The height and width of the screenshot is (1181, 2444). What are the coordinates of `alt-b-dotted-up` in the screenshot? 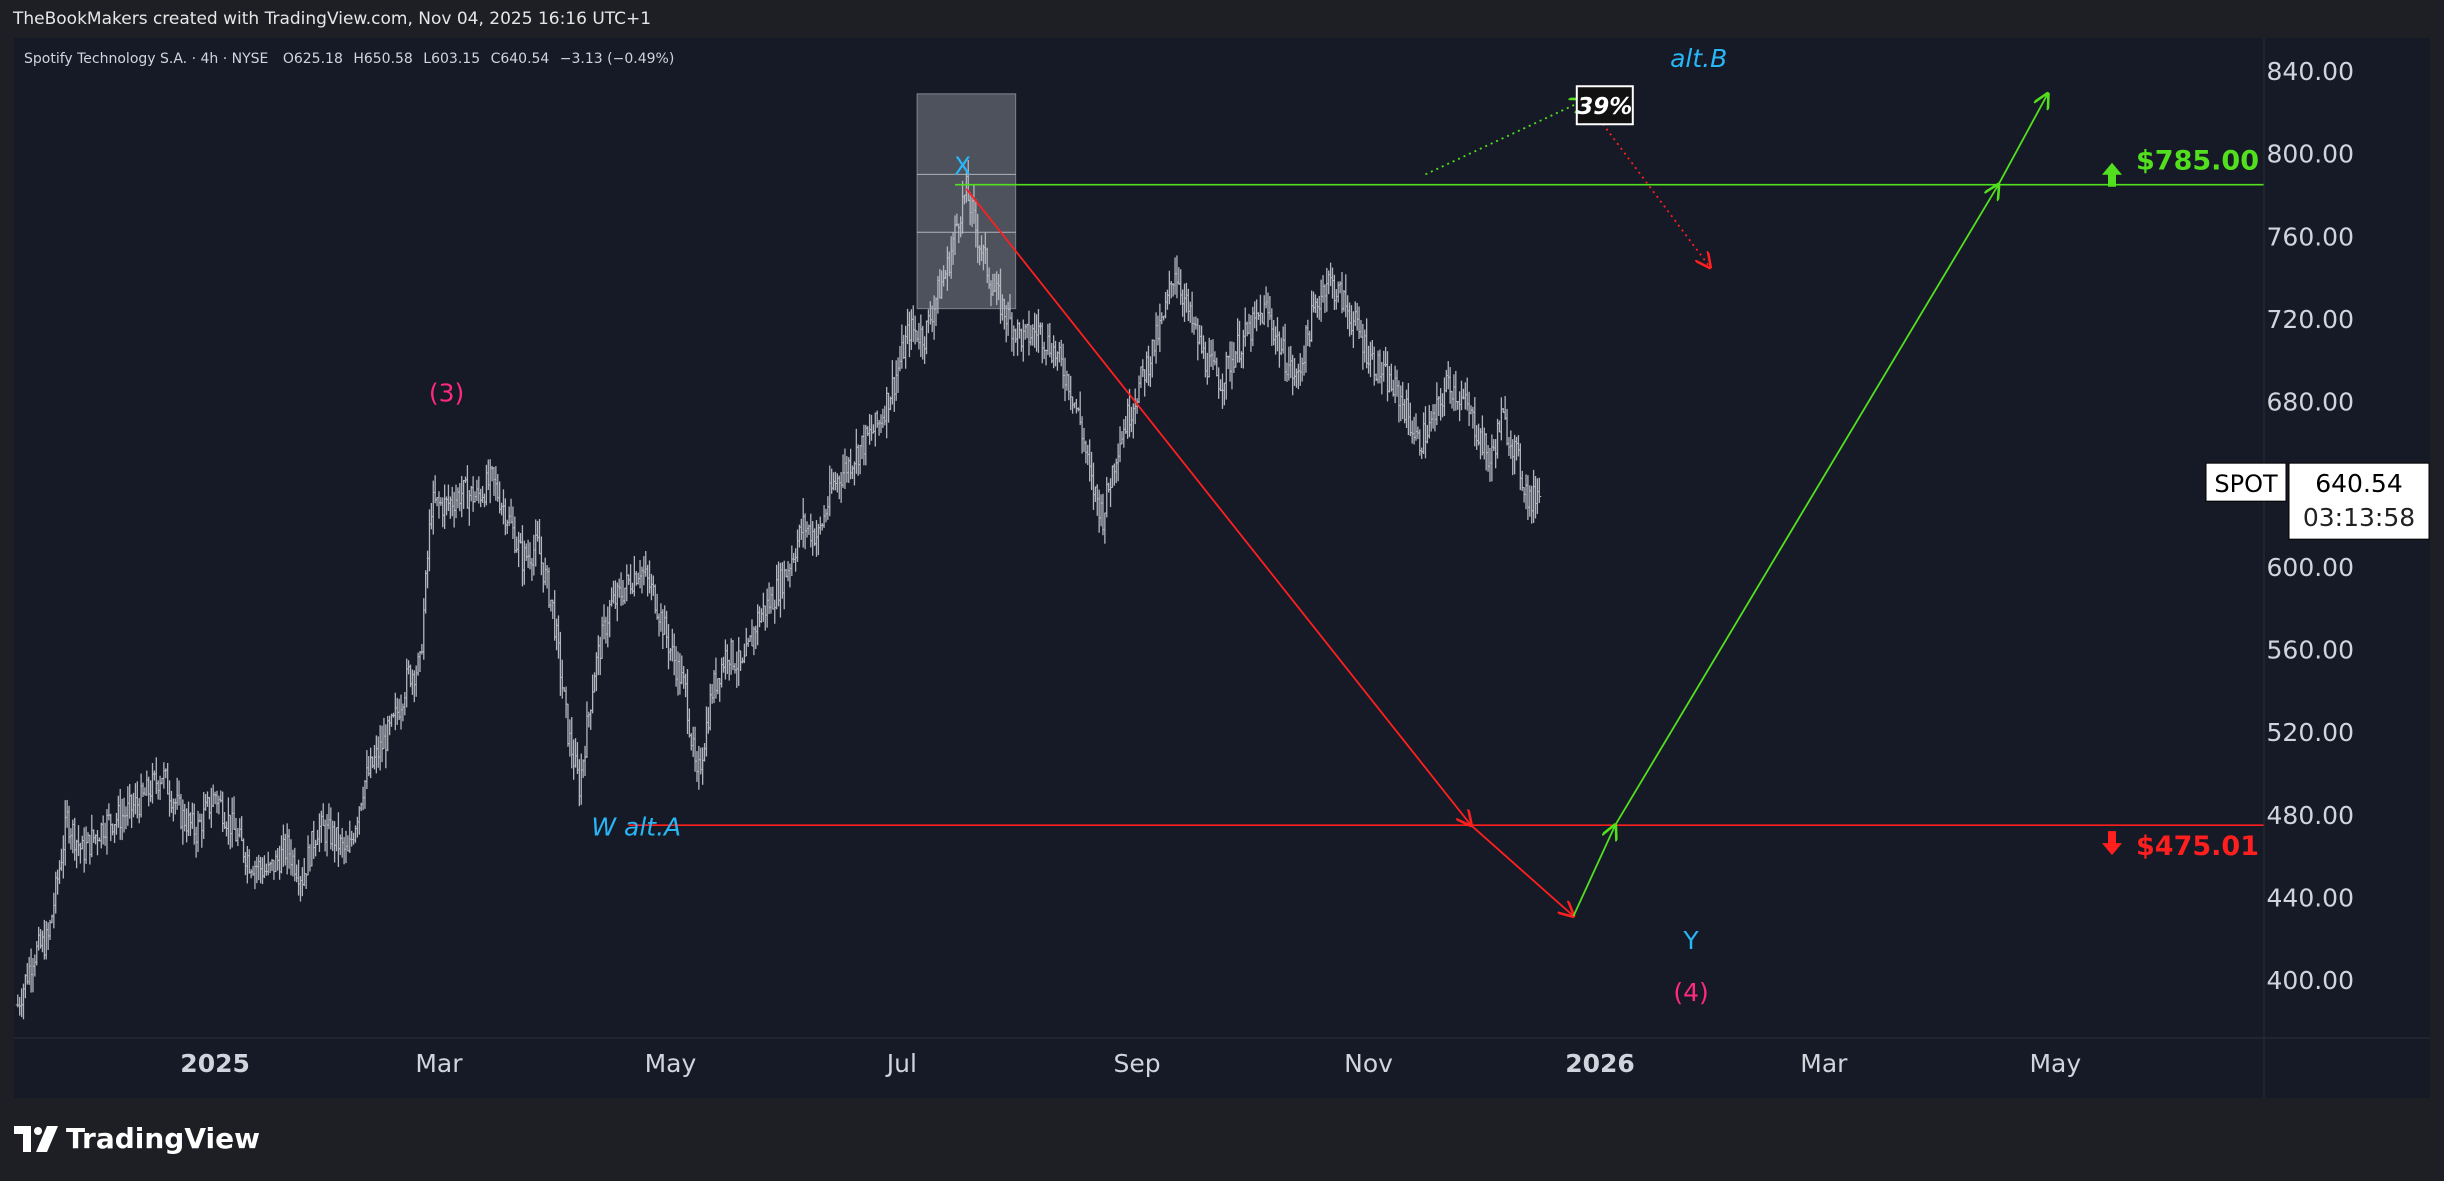 It's located at (1504, 138).